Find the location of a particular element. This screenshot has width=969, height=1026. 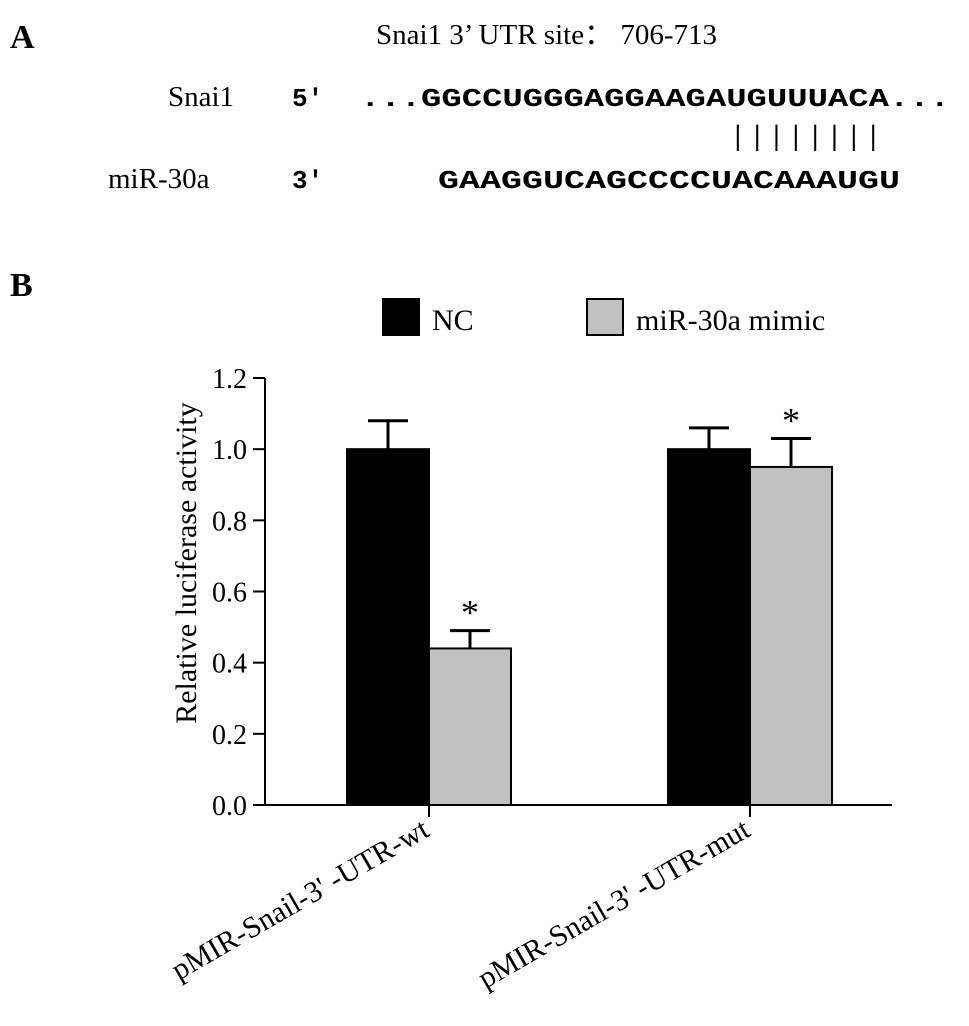

utr-site-title: Snai1 3’ UTR site： 706-713 is located at coordinates (546, 35).